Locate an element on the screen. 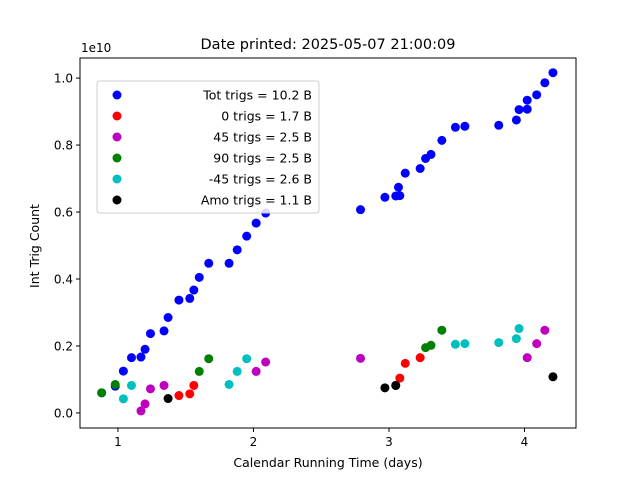 The height and width of the screenshot is (480, 640). y-tick-label: 0.4 is located at coordinates (63, 279).